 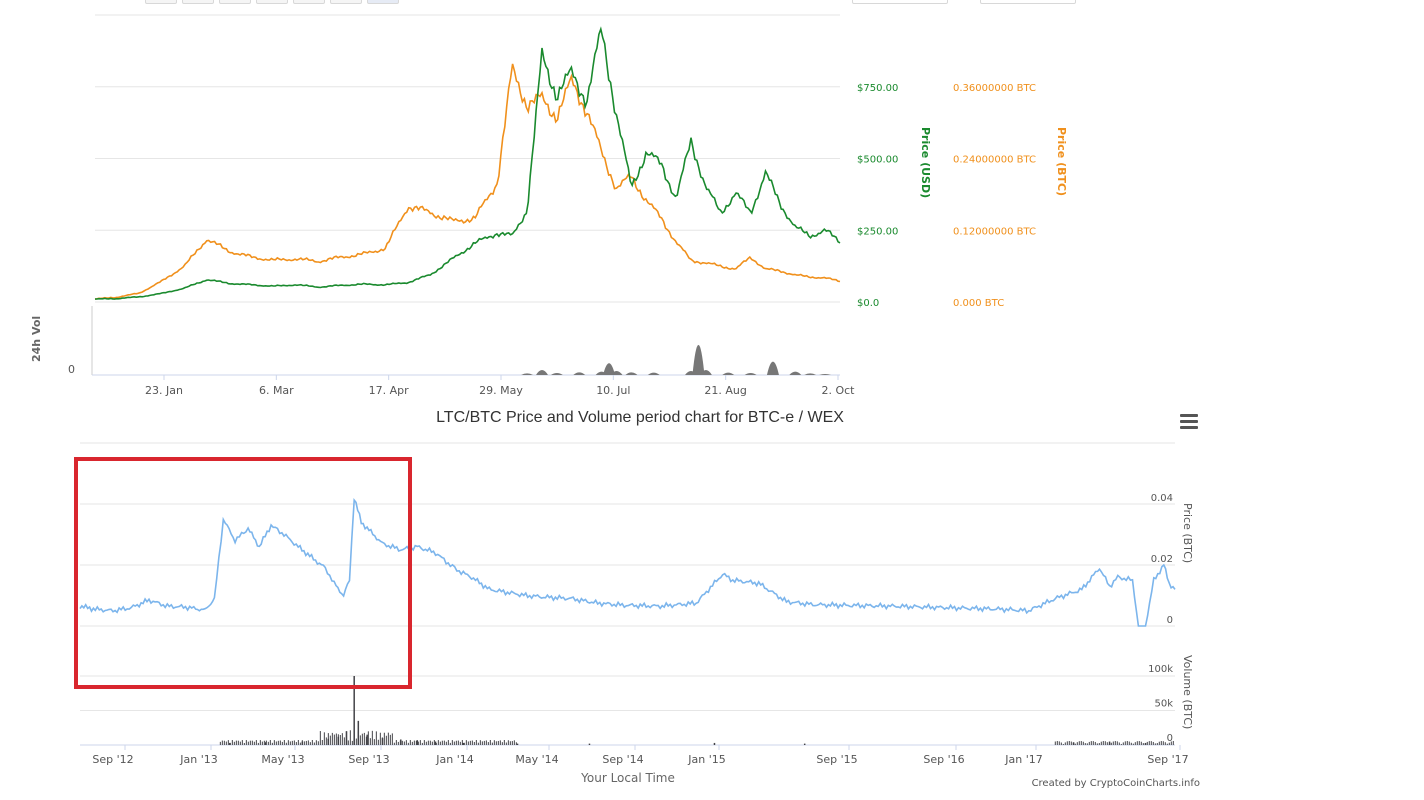 What do you see at coordinates (725, 390) in the screenshot?
I see `x-tick-label: 21. Aug` at bounding box center [725, 390].